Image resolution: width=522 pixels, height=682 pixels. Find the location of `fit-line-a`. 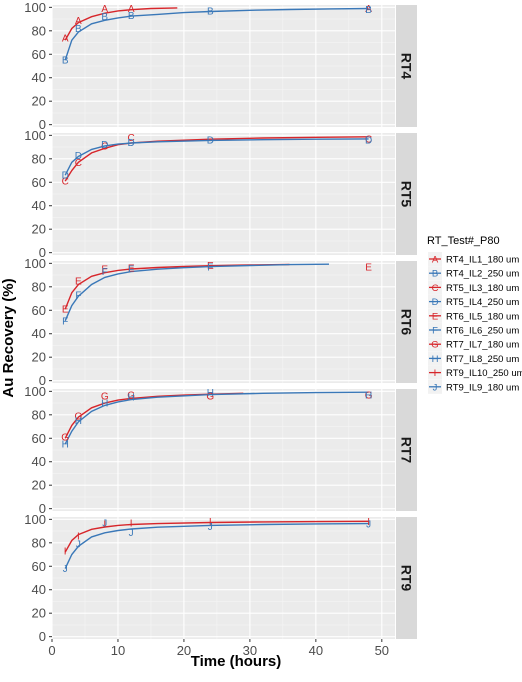

fit-line-a is located at coordinates (121, 24).